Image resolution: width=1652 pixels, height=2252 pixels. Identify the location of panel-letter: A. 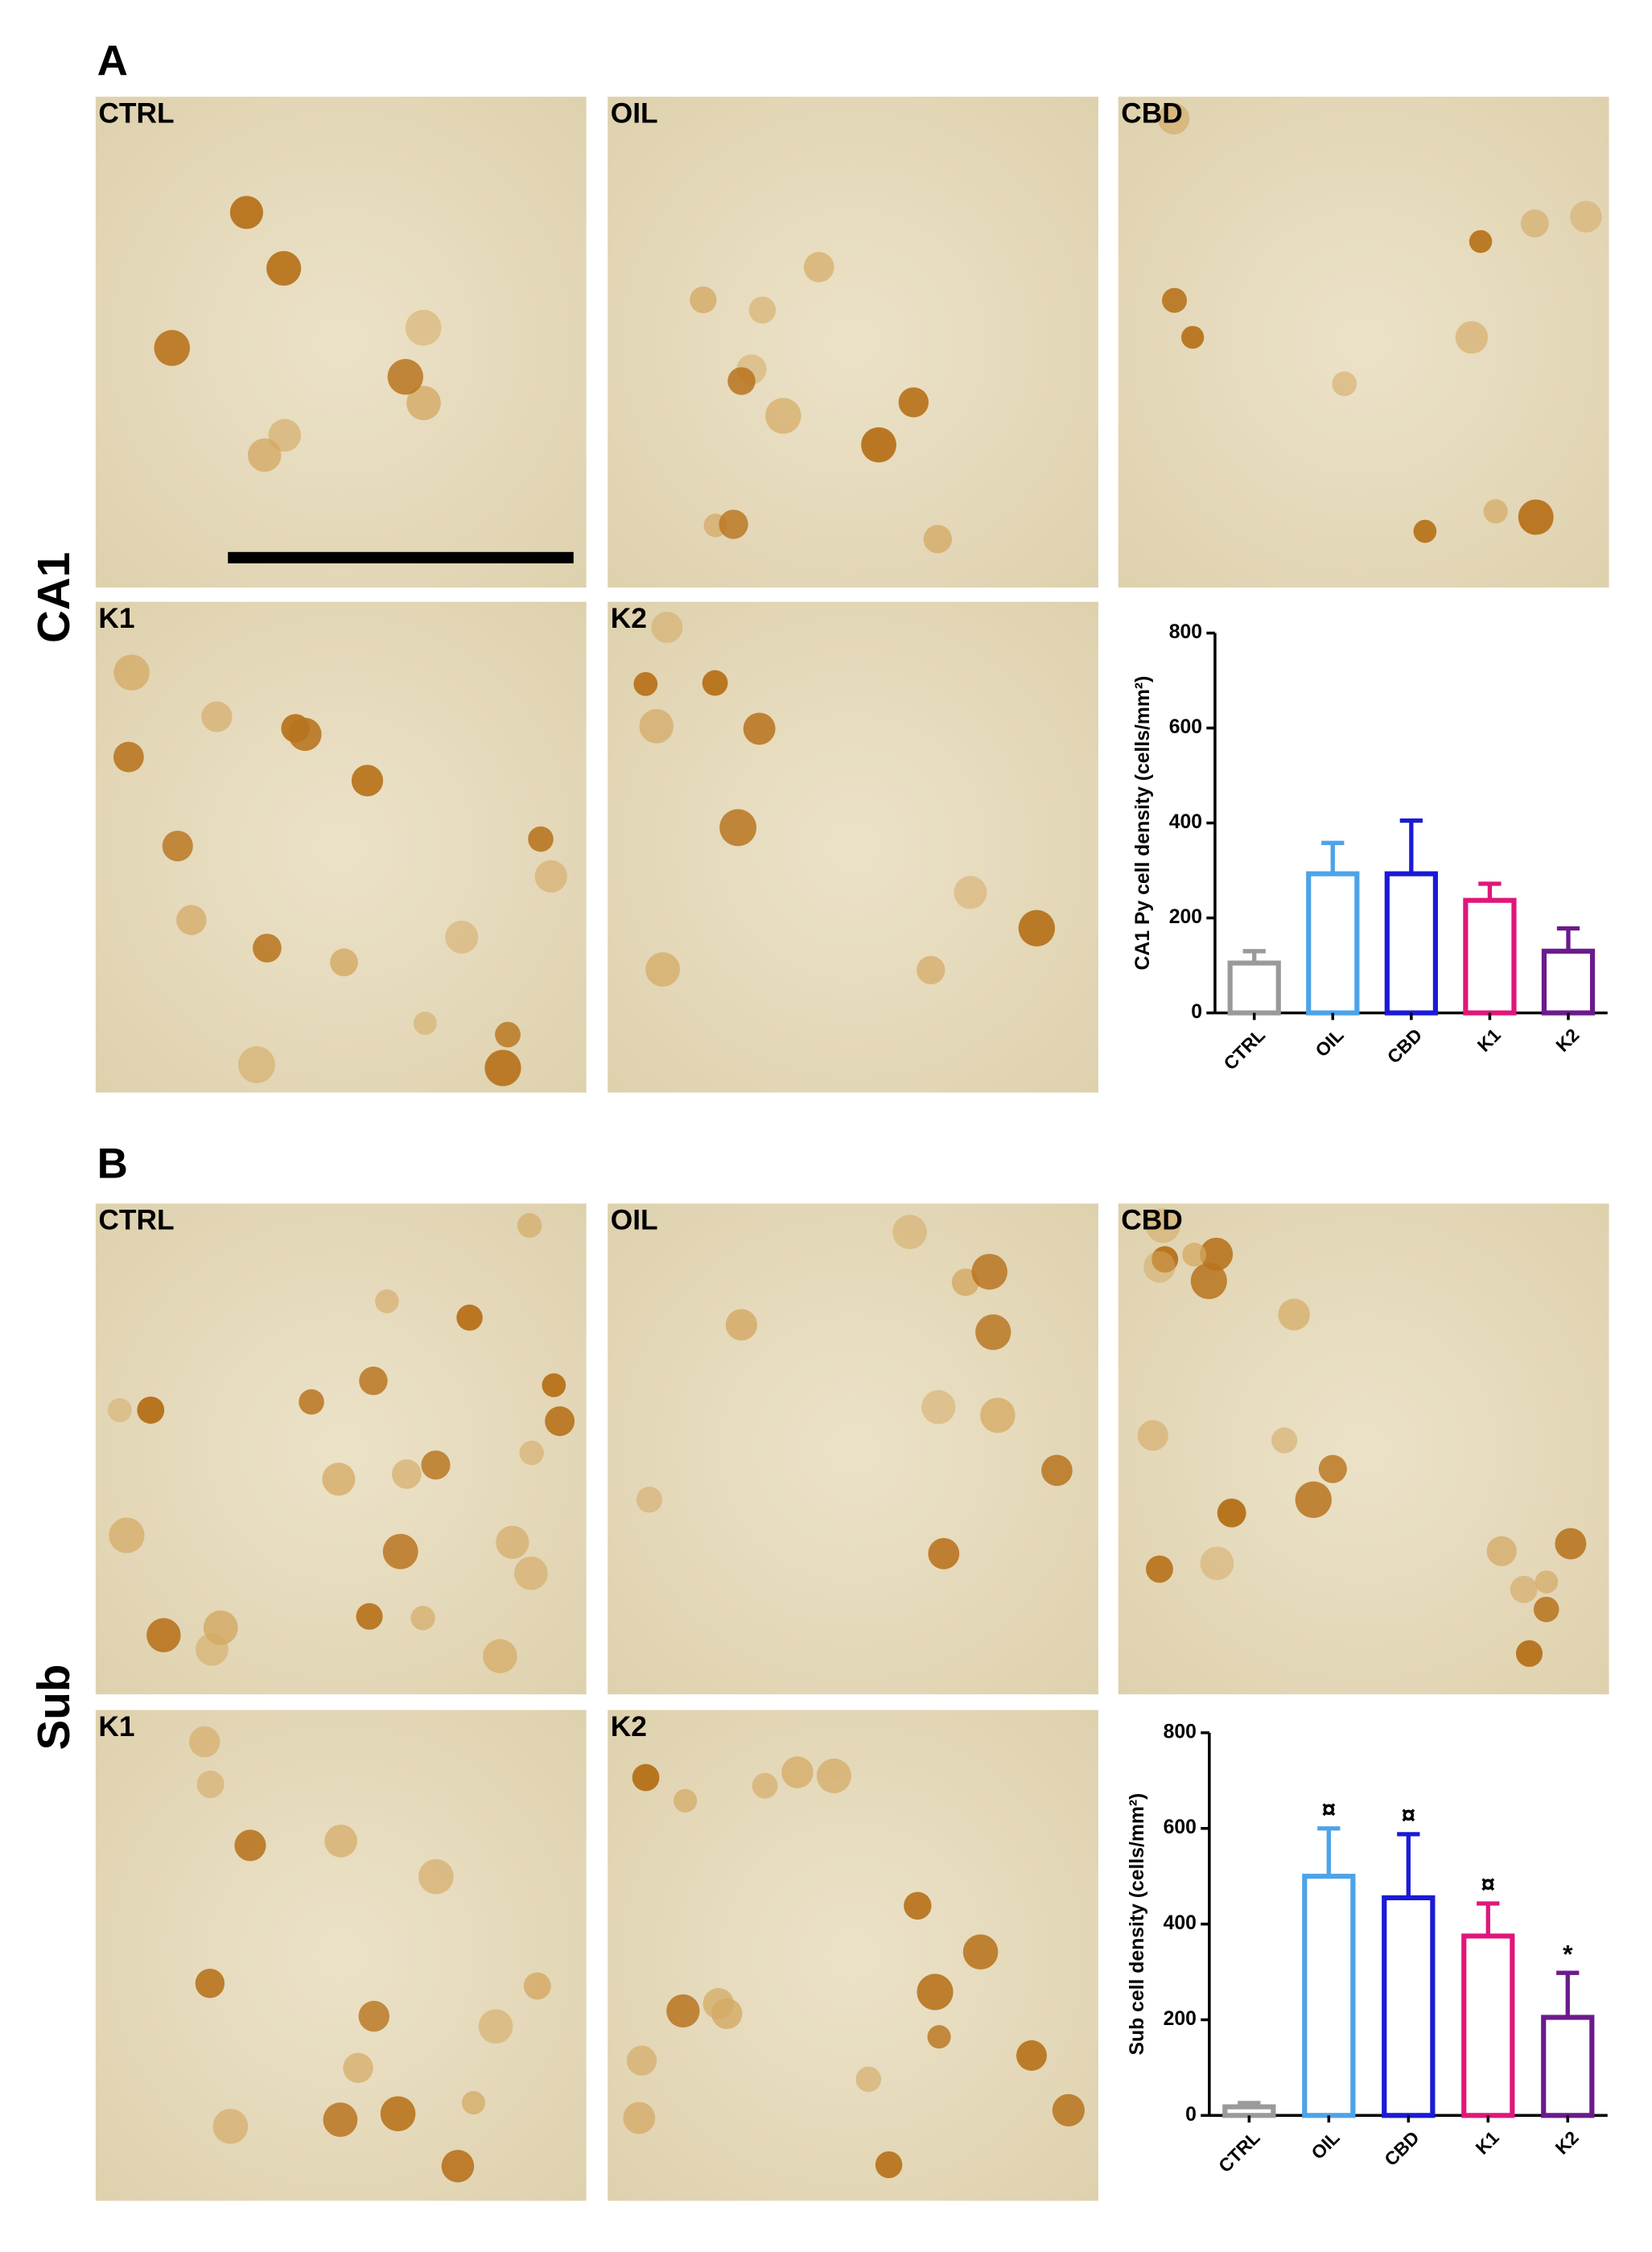
(112, 62).